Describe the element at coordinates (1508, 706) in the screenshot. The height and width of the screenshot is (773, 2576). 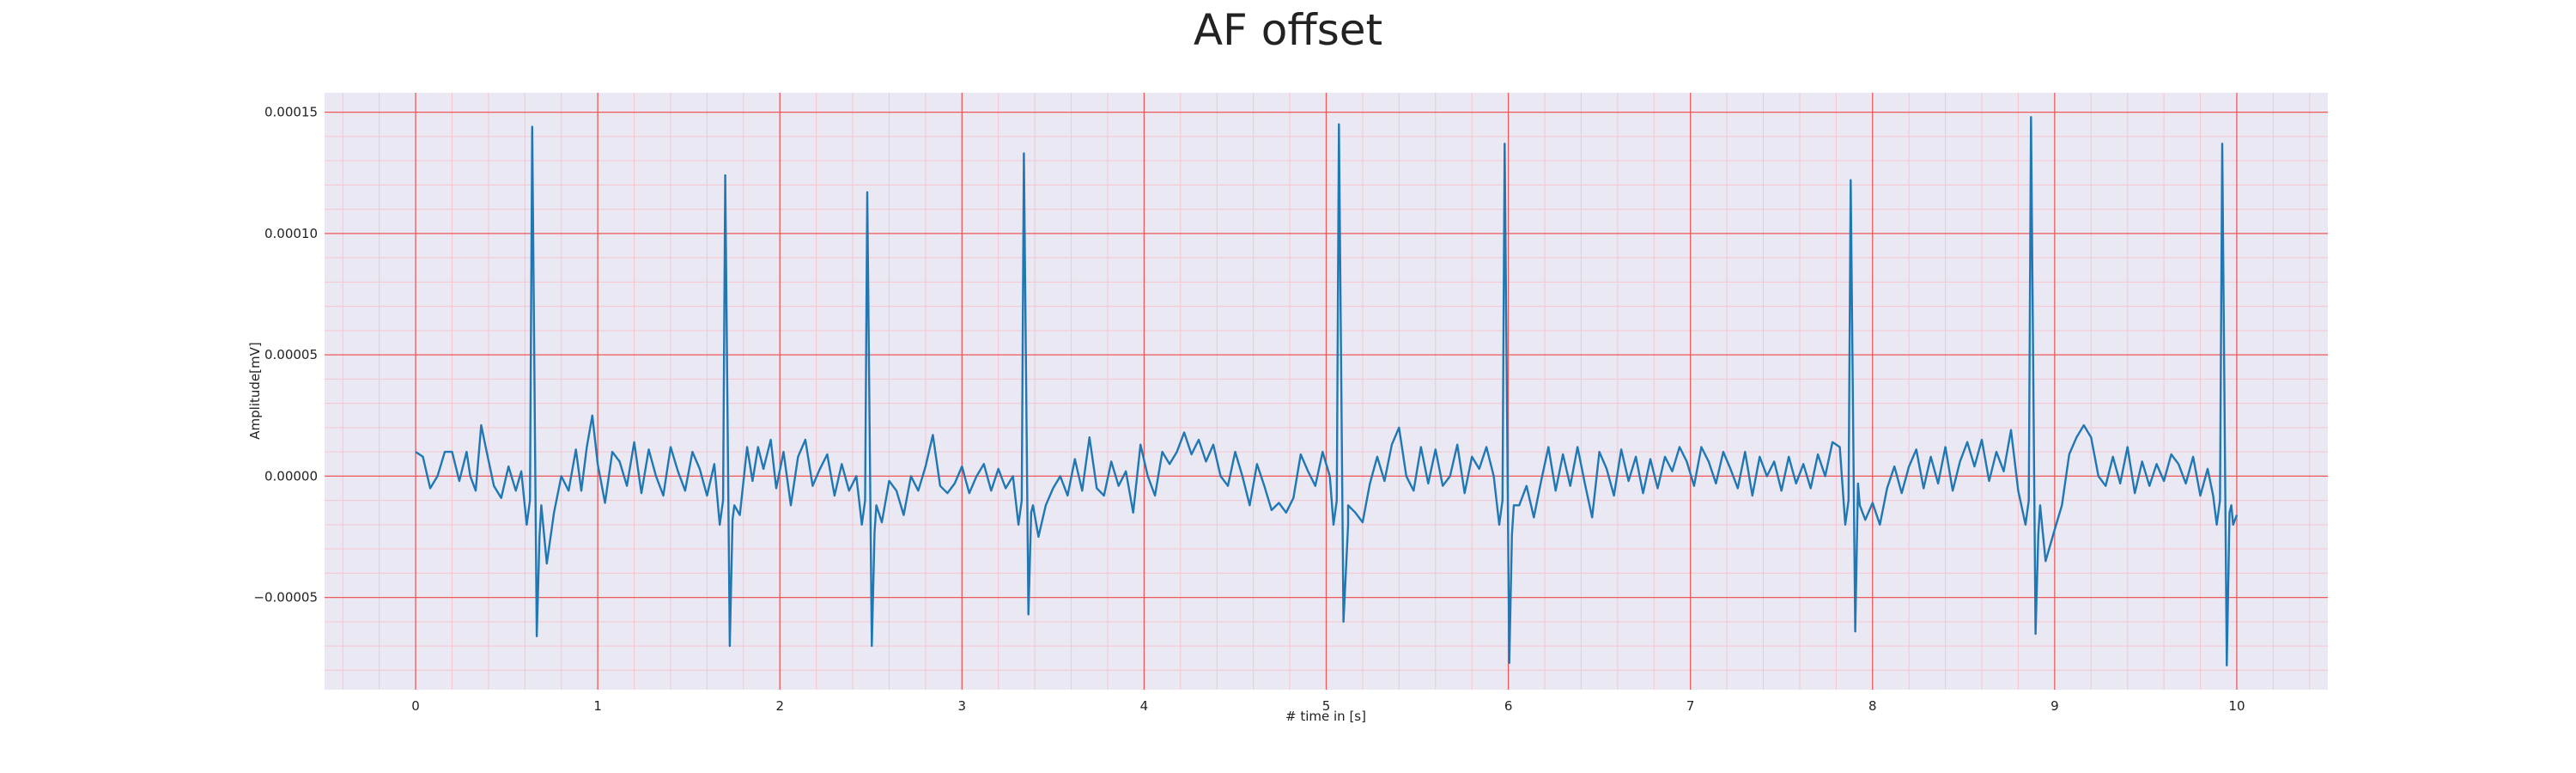
I see `x-tick-label: 6` at that location.